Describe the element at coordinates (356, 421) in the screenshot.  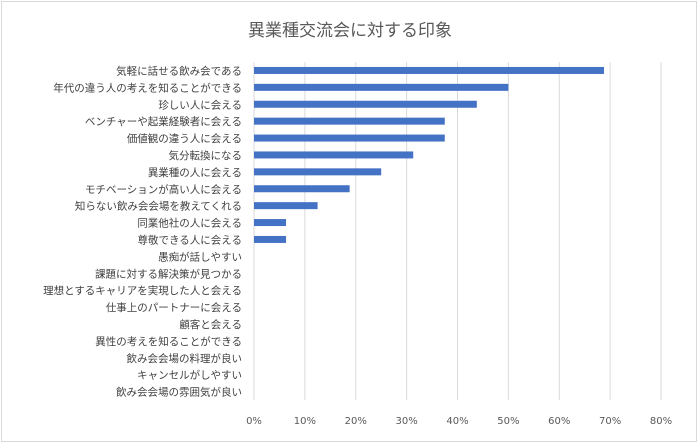
I see `x-tick-label: 20%` at that location.